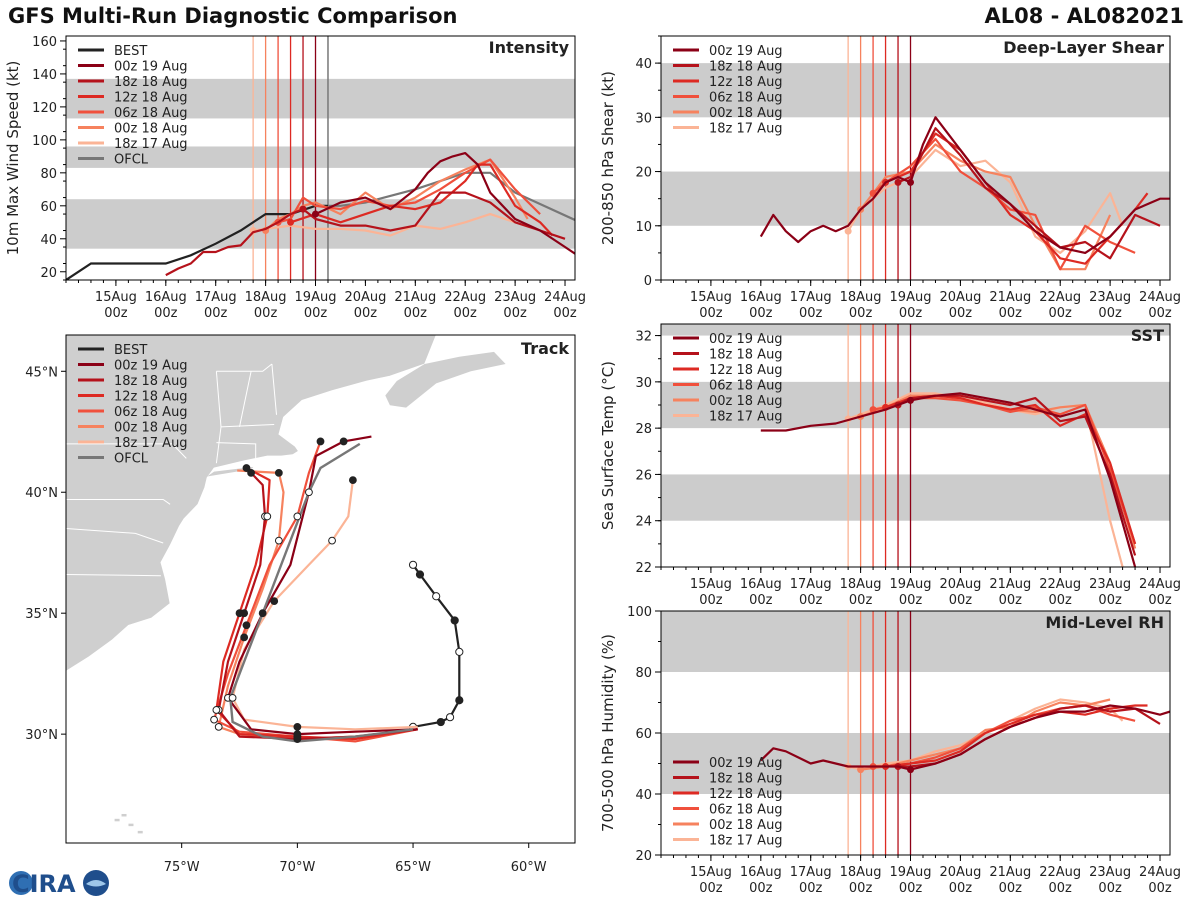 The image size is (1200, 900). What do you see at coordinates (861, 872) in the screenshot?
I see `rh-xtick-label: 18Aug` at bounding box center [861, 872].